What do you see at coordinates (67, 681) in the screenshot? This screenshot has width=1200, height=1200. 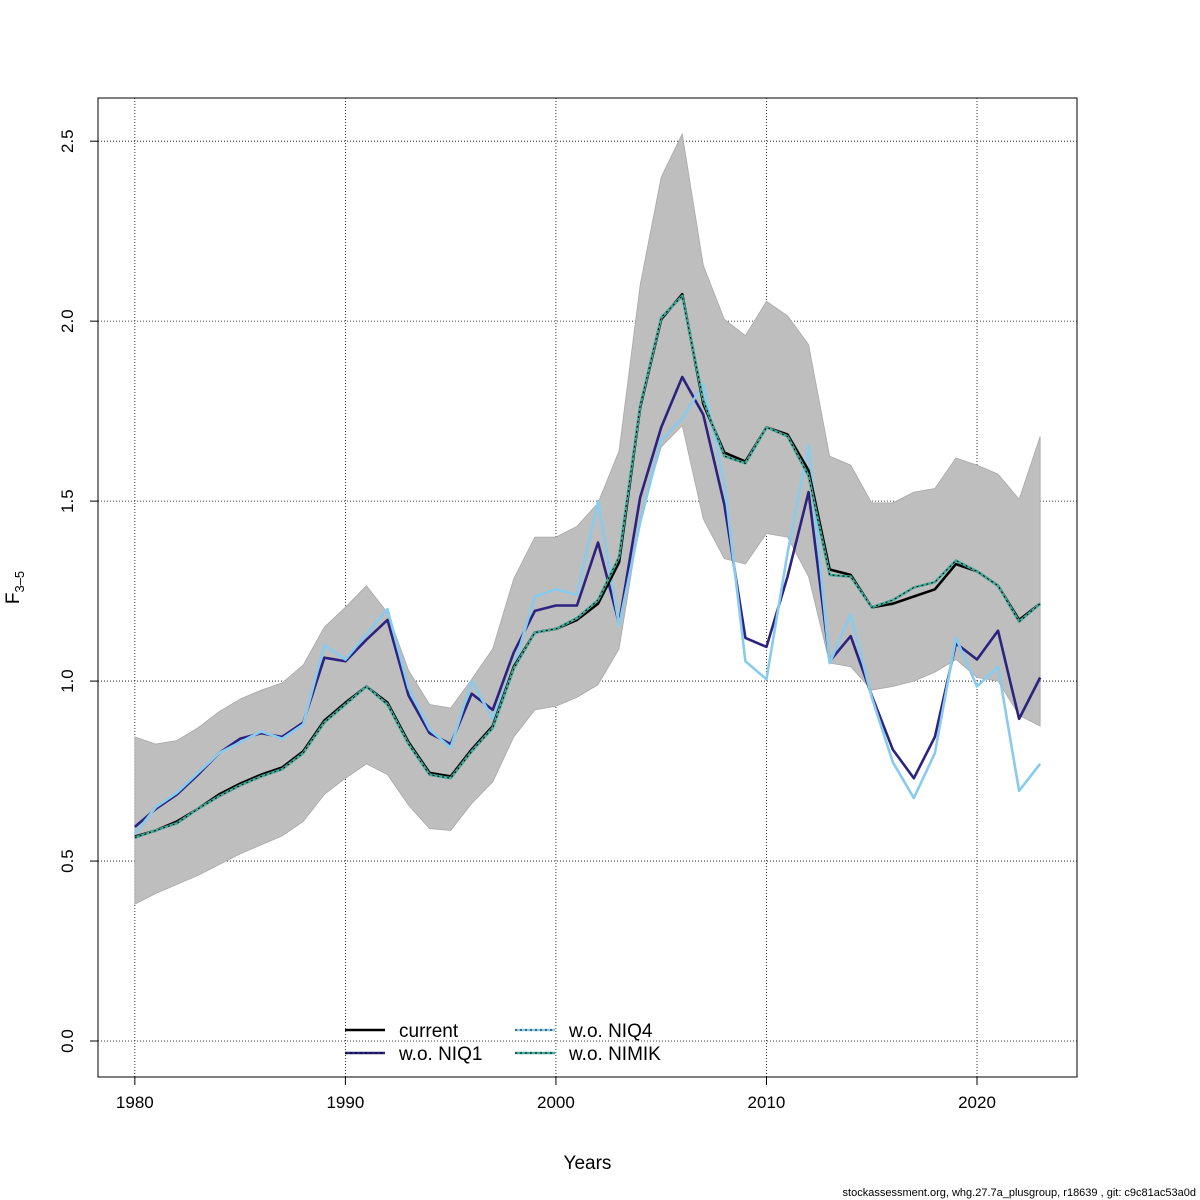 I see `y-tick-label: 1.0` at bounding box center [67, 681].